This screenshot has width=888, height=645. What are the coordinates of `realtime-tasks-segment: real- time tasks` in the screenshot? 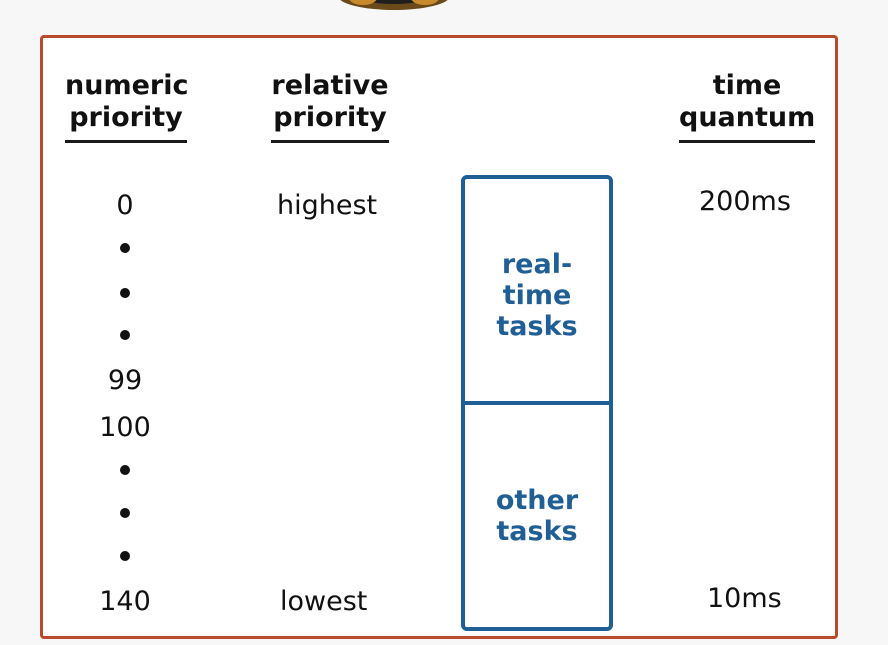 It's located at (537, 295).